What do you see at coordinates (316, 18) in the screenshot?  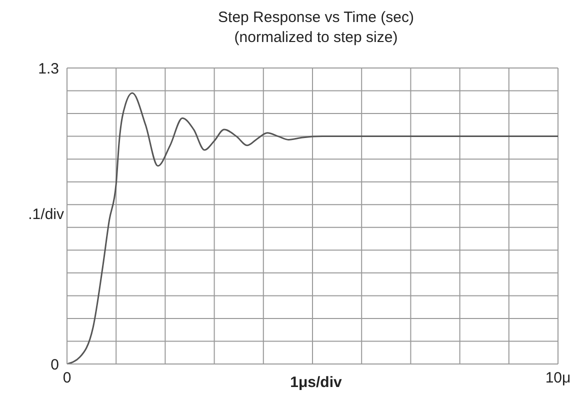 I see `chart-title: Step Response vs Time (sec)` at bounding box center [316, 18].